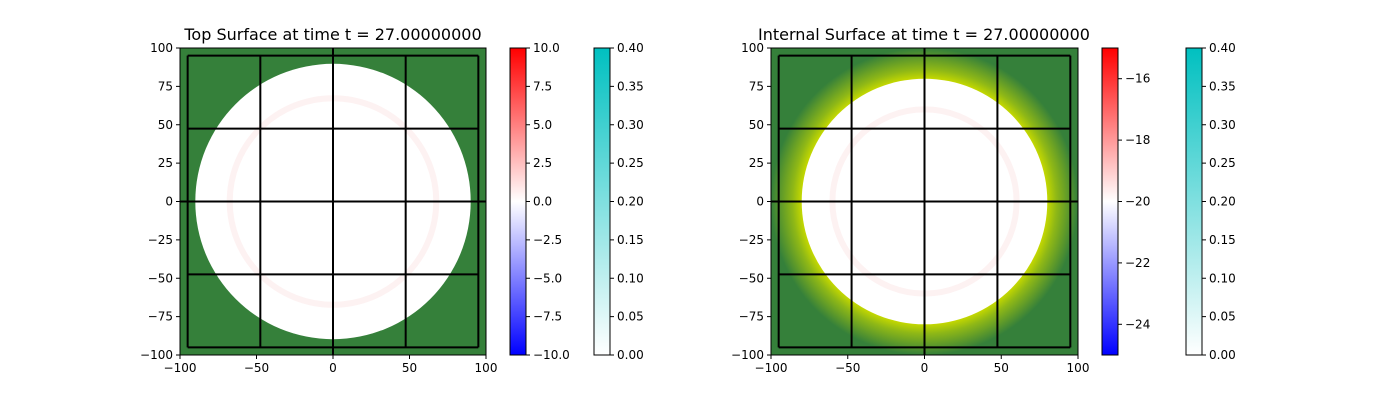 The width and height of the screenshot is (1400, 400). Describe the element at coordinates (547, 278) in the screenshot. I see `colorbar-tick-label: −5.0` at that location.